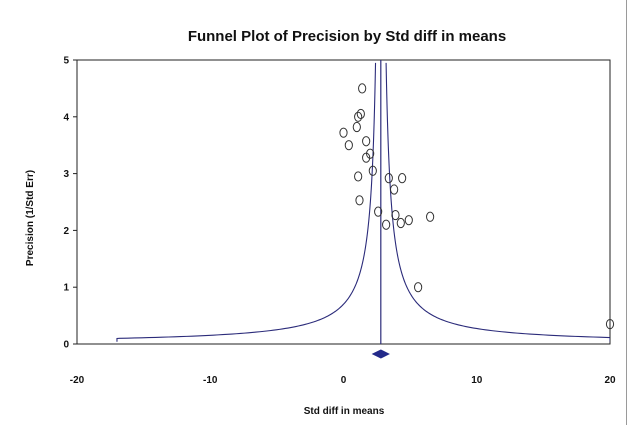  Describe the element at coordinates (66, 61) in the screenshot. I see `y-tick-label: 5` at that location.